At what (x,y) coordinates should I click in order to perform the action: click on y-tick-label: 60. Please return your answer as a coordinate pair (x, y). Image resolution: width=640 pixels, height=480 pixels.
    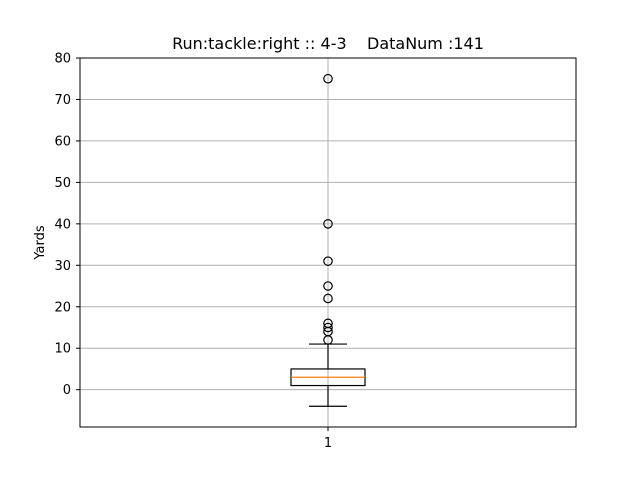
    Looking at the image, I should click on (62, 141).